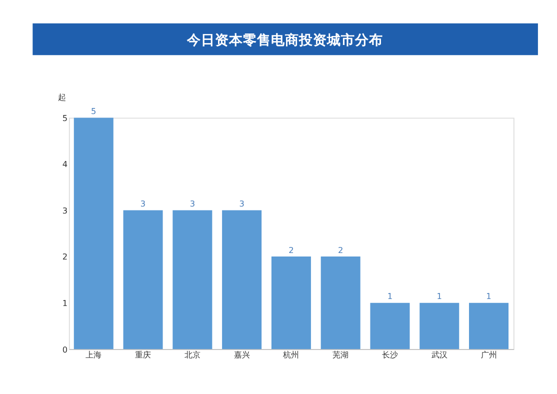 Image resolution: width=557 pixels, height=394 pixels. I want to click on x-tick-label: 芜湖, so click(340, 355).